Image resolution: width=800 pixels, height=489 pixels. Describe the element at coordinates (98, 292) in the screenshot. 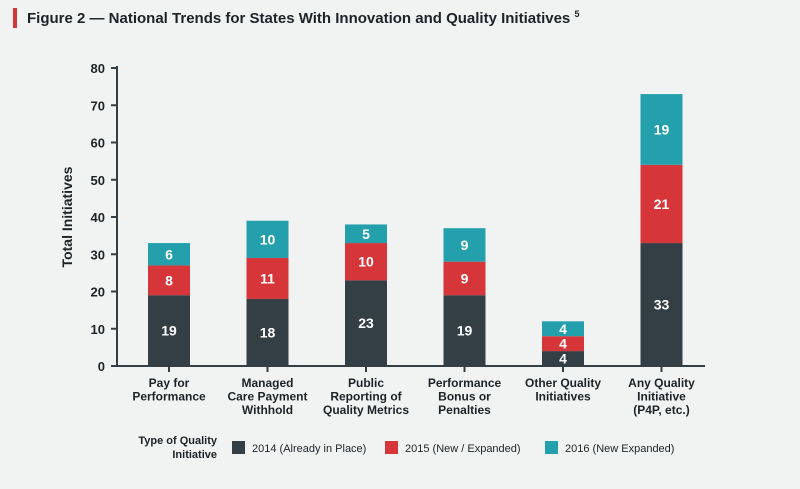

I see `y-tick-label: 20` at that location.